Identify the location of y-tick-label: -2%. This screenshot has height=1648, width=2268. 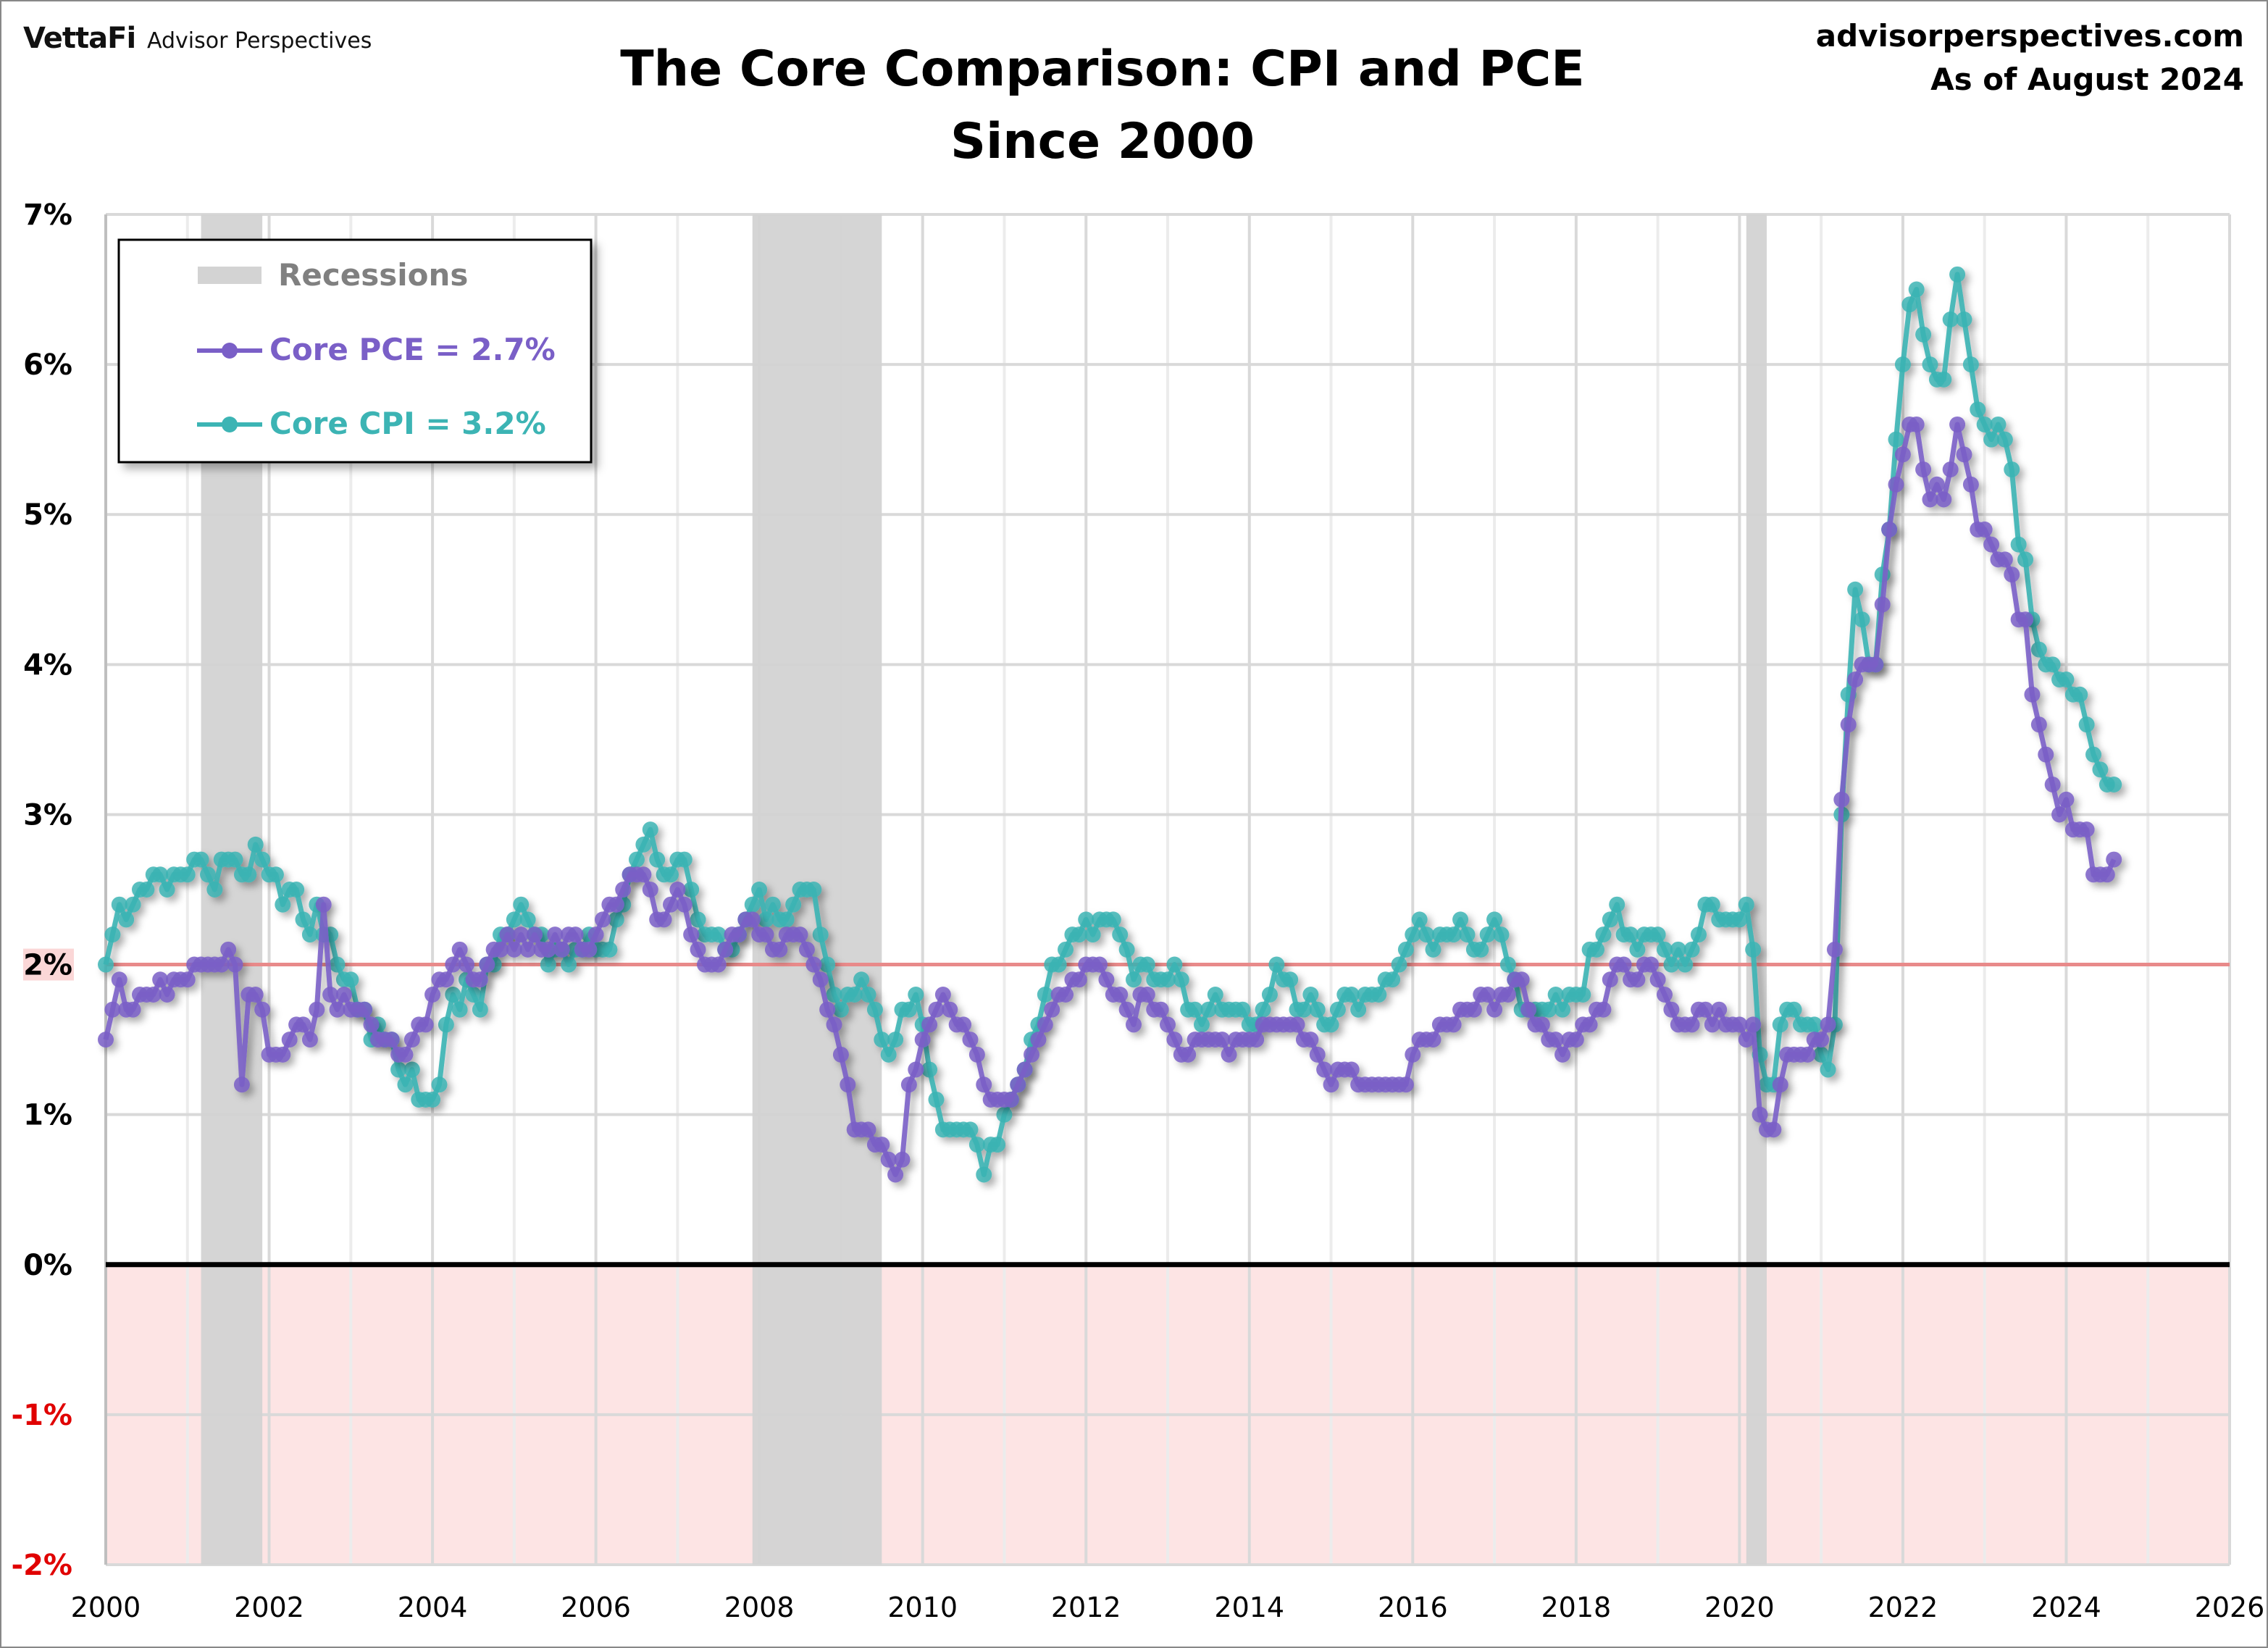
(42, 1565).